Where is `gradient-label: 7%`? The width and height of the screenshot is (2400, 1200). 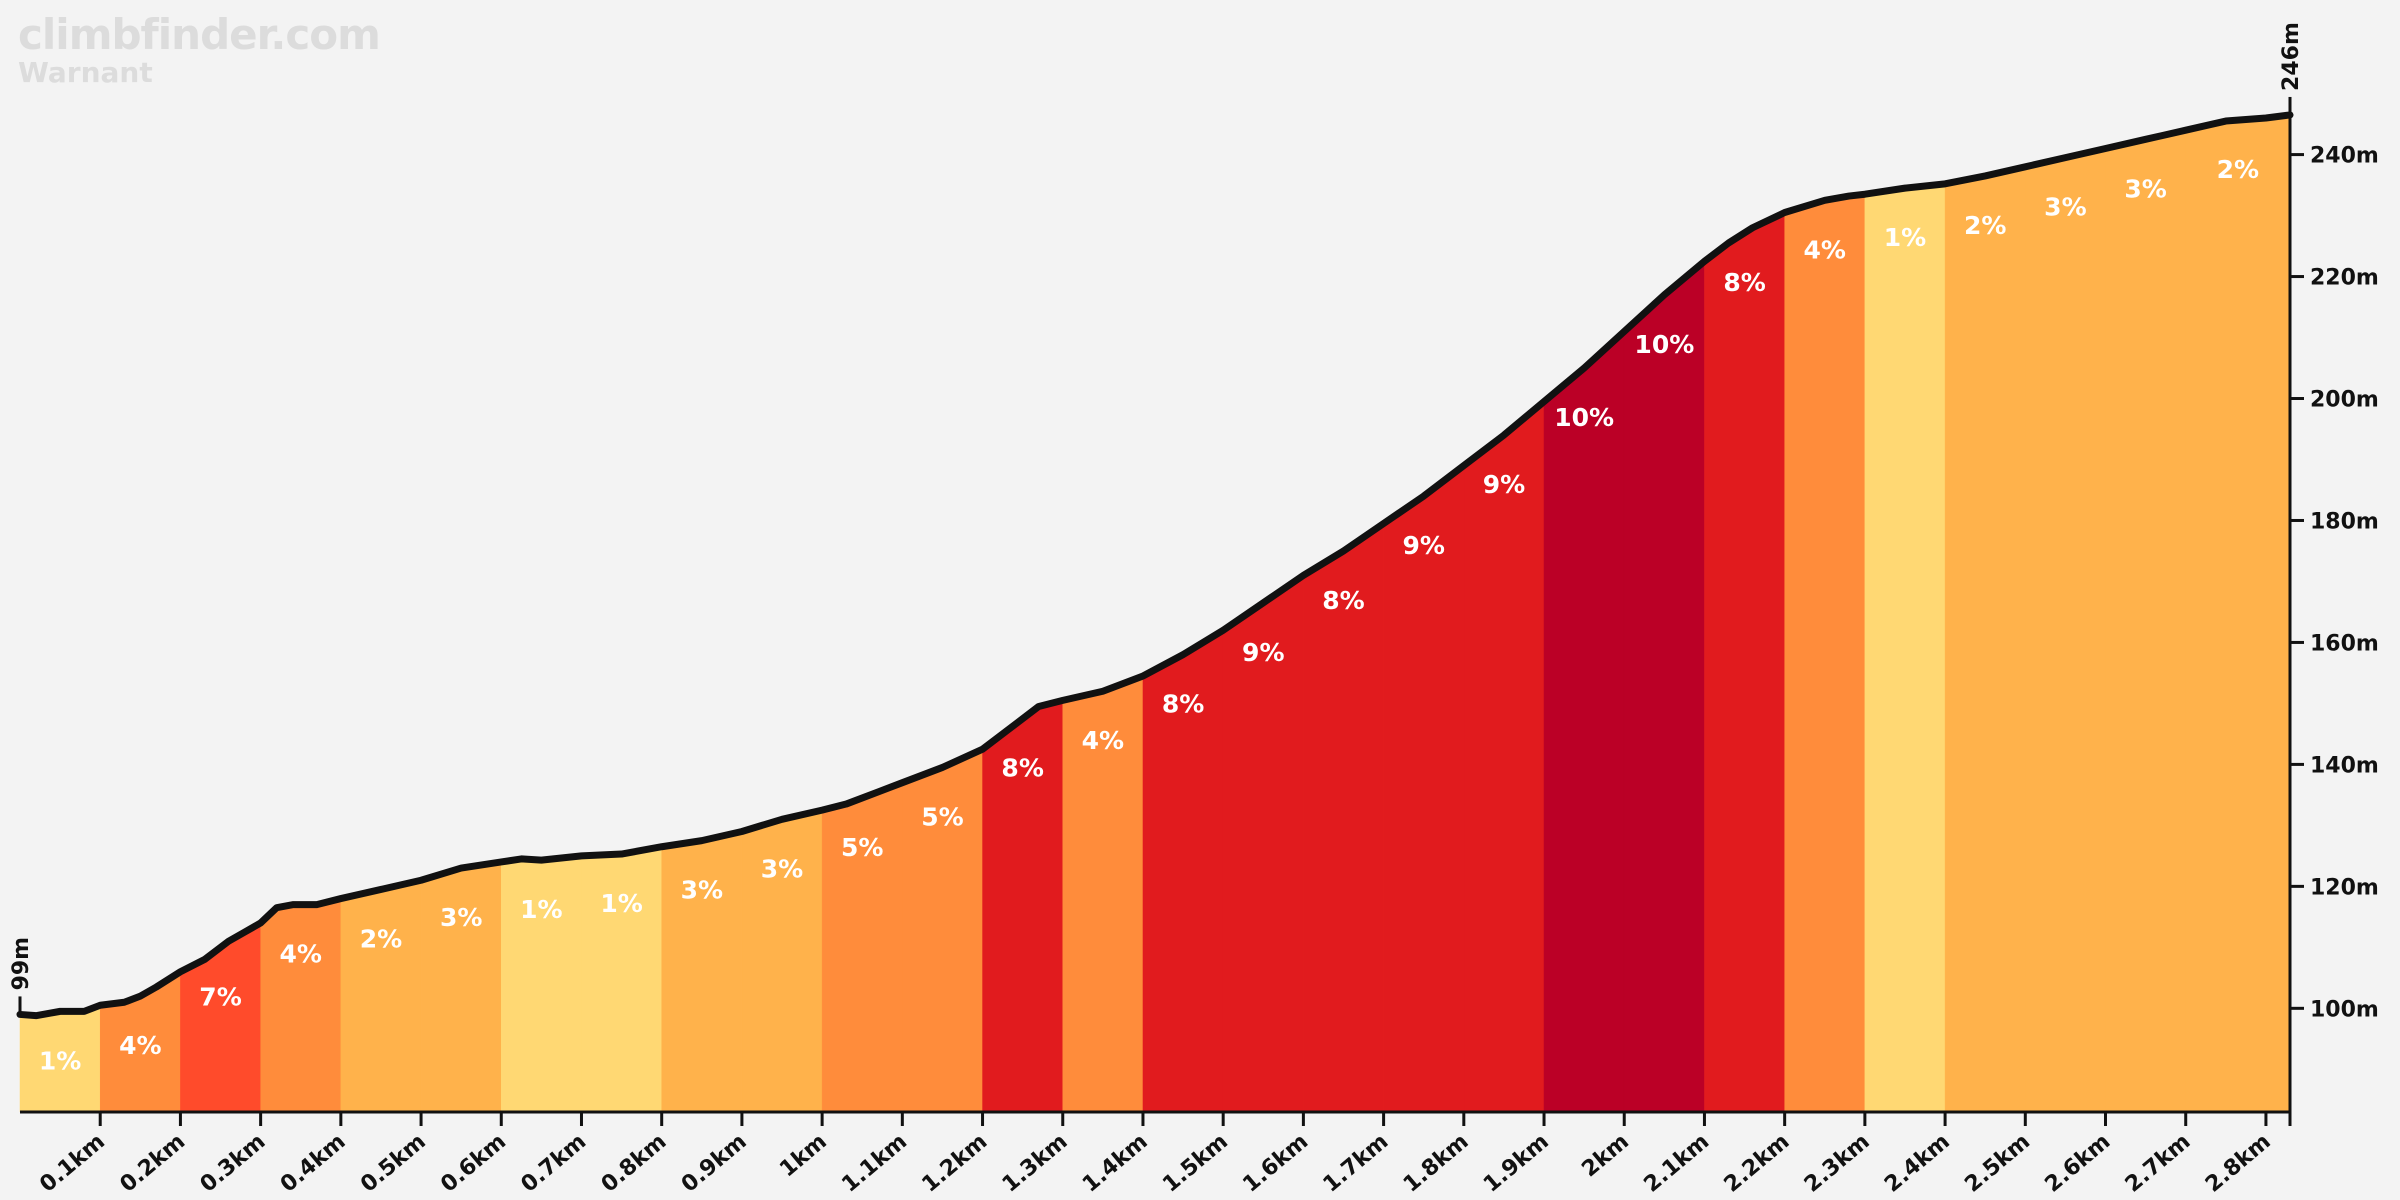 gradient-label: 7% is located at coordinates (220, 996).